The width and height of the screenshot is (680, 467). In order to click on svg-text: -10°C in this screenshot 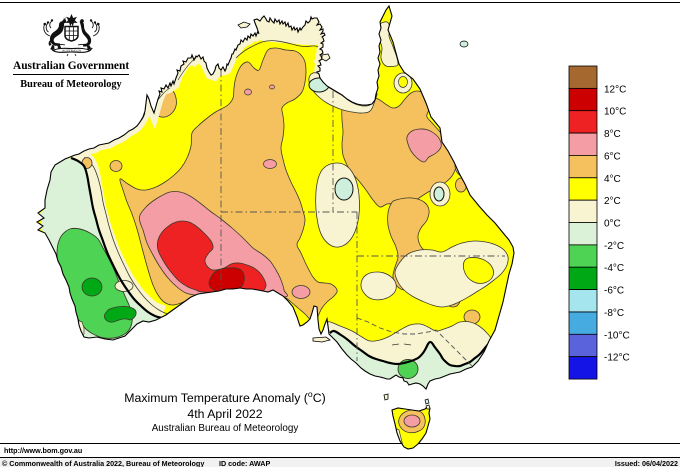, I will do `click(617, 335)`.